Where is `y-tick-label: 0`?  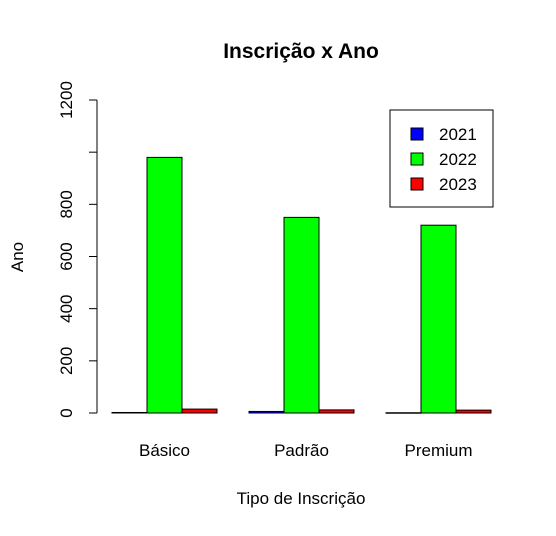
y-tick-label: 0 is located at coordinates (66, 412).